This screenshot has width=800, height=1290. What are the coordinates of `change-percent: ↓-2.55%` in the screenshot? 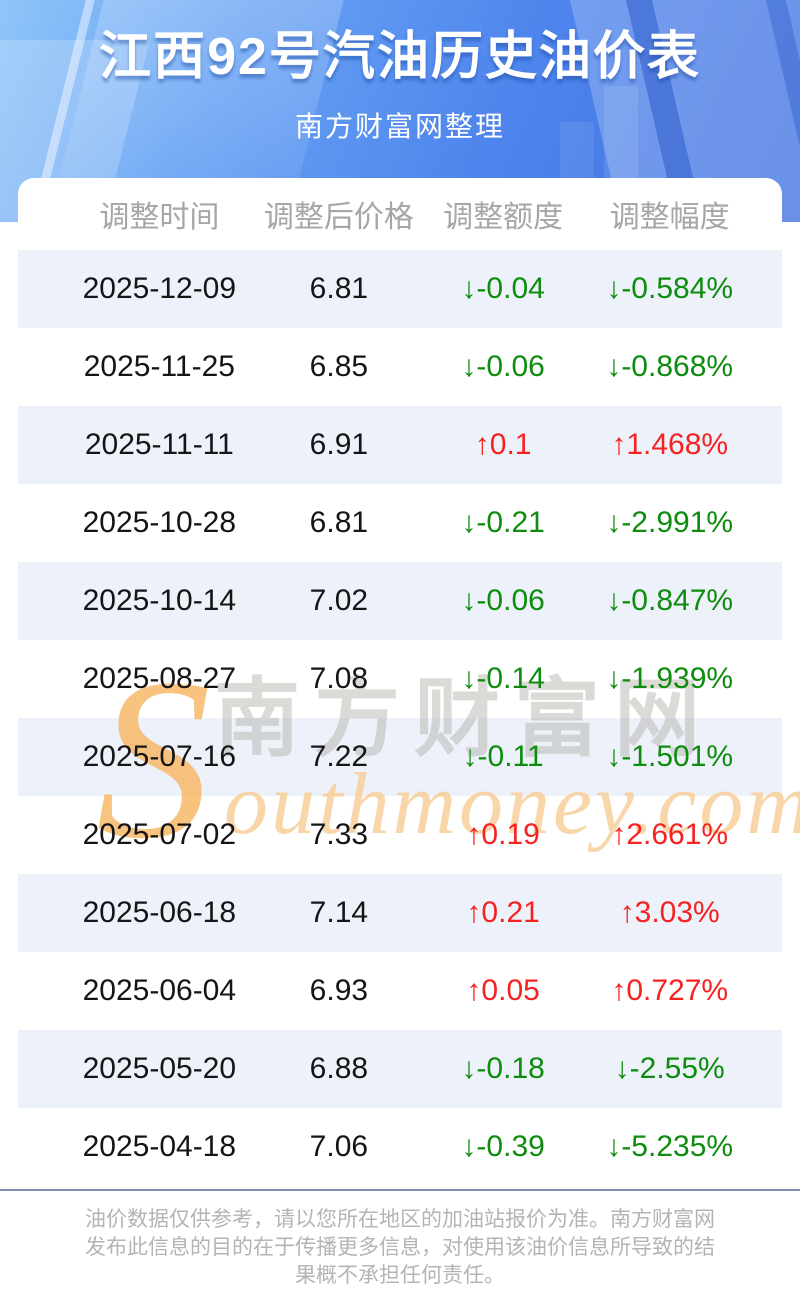 It's located at (669, 1068).